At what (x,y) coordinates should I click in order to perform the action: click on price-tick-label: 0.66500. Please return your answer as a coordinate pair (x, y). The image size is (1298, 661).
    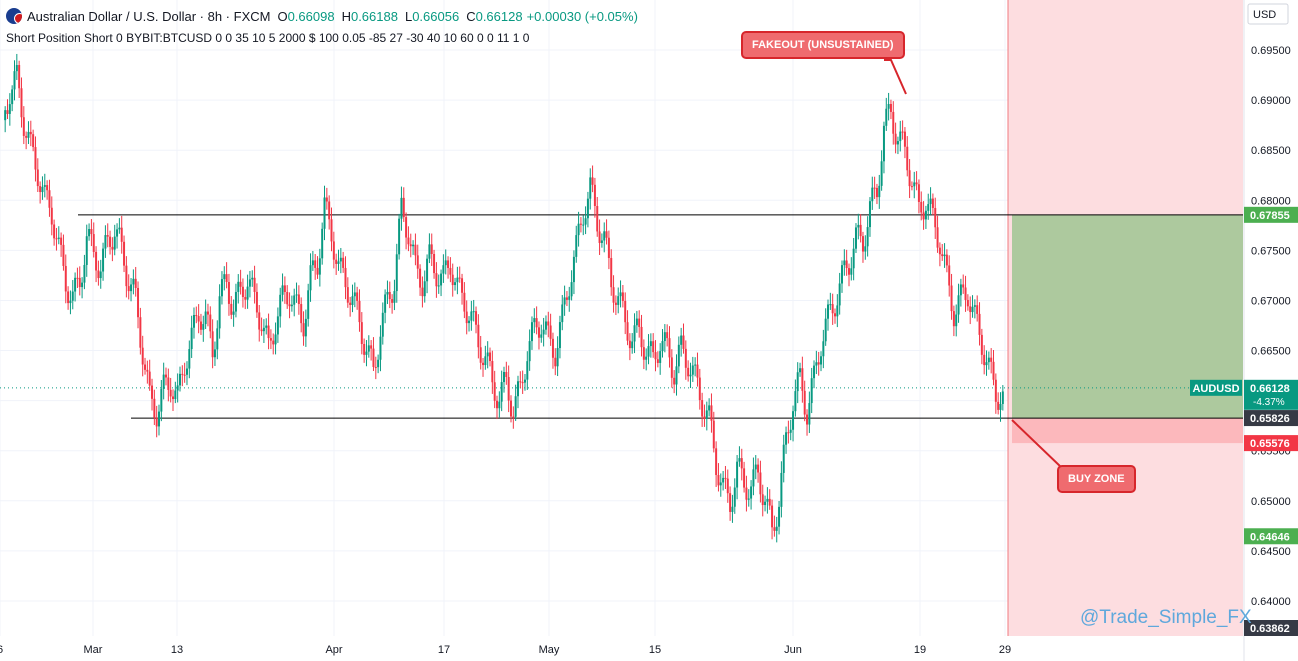
    Looking at the image, I should click on (1271, 352).